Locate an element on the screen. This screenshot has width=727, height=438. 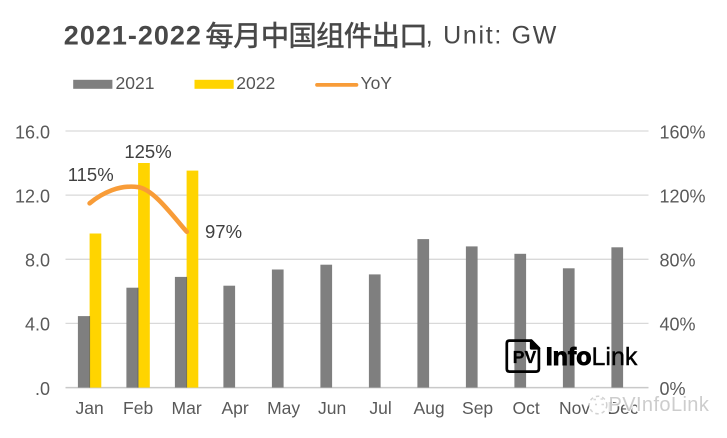
svg-text: 80% is located at coordinates (678, 261).